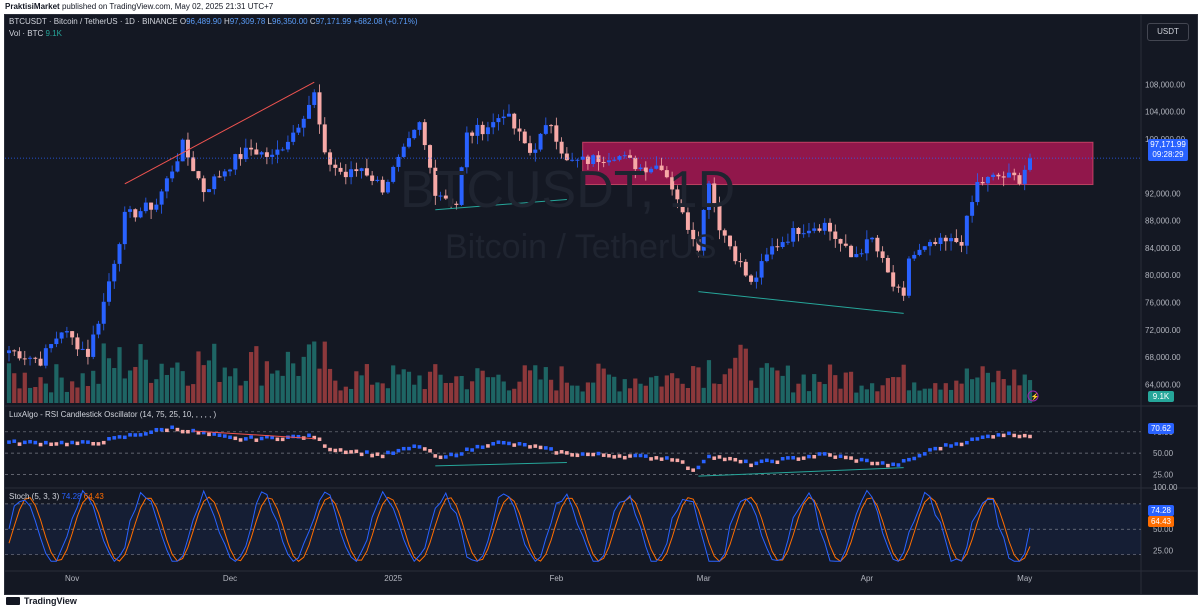  What do you see at coordinates (1163, 221) in the screenshot?
I see `price-tick-label: 88,000.00` at bounding box center [1163, 221].